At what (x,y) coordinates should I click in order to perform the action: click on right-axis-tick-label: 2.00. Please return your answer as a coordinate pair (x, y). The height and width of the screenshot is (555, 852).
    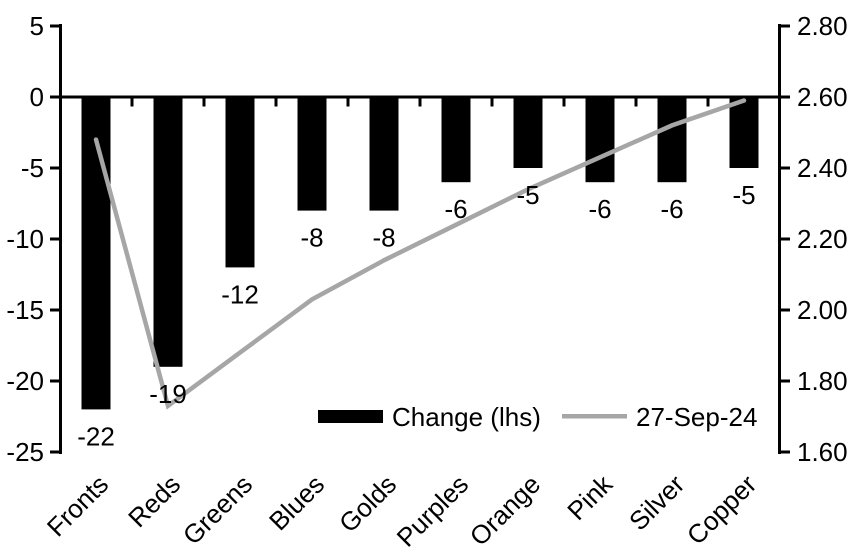
    Looking at the image, I should click on (822, 310).